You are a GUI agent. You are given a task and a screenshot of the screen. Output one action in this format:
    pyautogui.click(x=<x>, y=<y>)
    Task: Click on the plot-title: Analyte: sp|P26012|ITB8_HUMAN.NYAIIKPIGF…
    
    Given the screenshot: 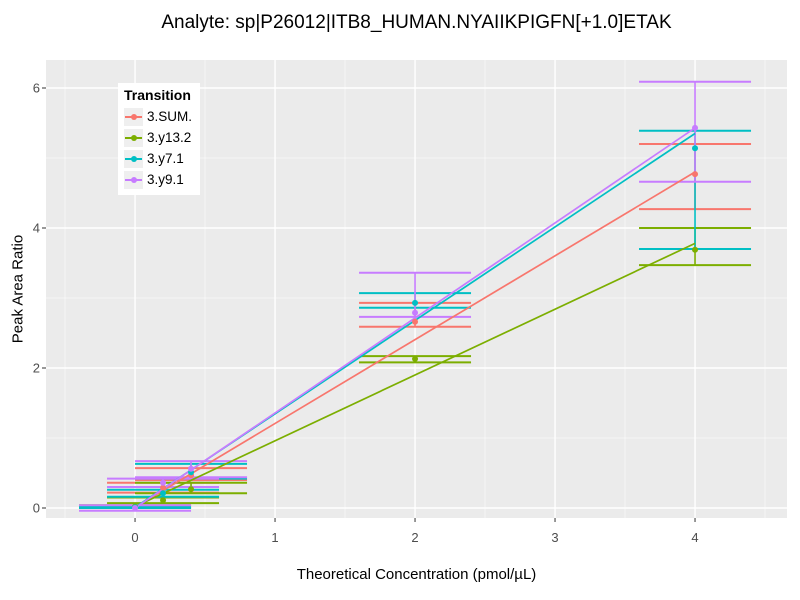 What is the action you would take?
    pyautogui.click(x=416, y=22)
    